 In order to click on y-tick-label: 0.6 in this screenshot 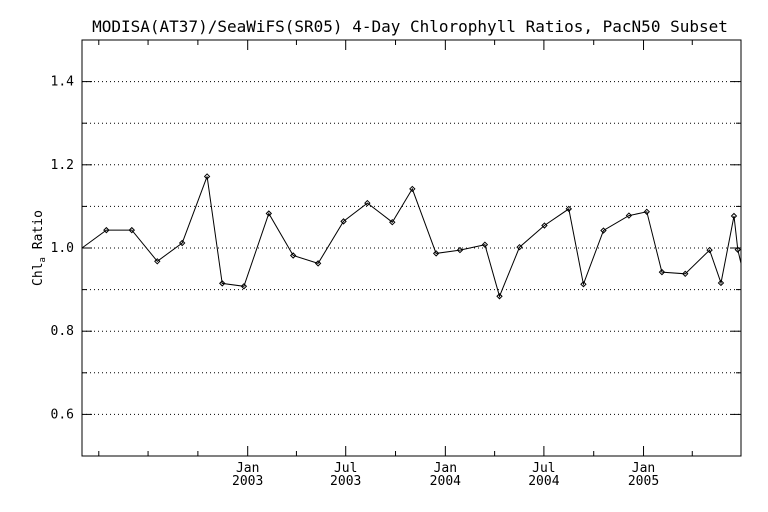, I will do `click(62, 414)`.